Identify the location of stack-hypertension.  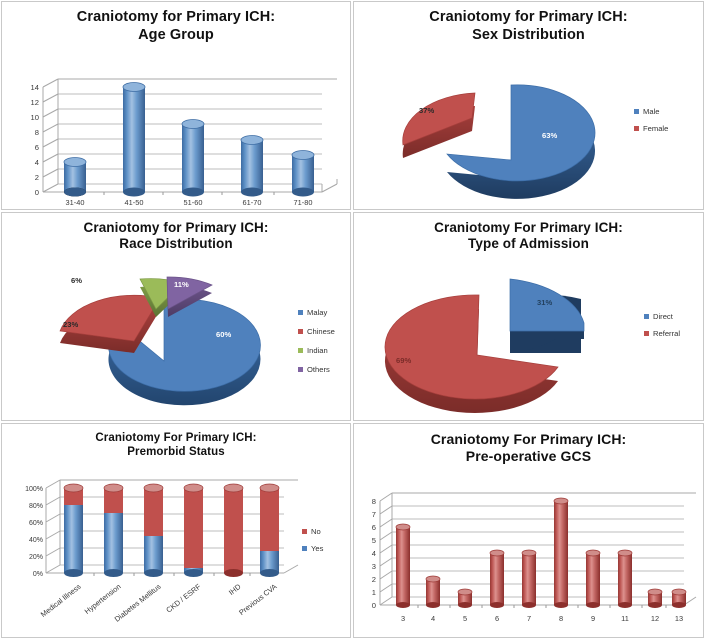
(113, 530).